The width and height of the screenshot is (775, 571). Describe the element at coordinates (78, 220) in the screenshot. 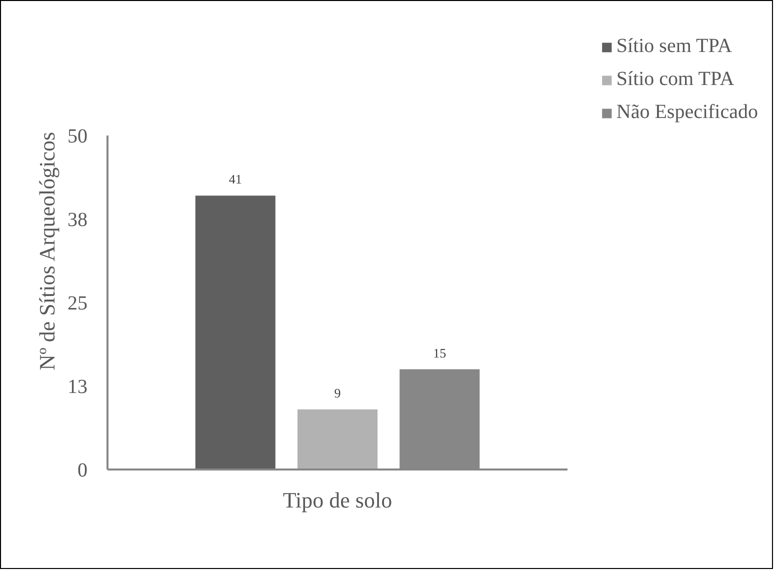

I see `y-tick-label: 38` at that location.